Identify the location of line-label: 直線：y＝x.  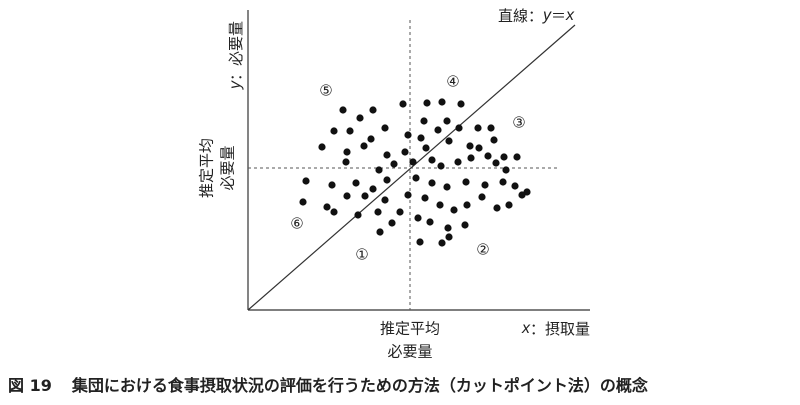
(536, 16).